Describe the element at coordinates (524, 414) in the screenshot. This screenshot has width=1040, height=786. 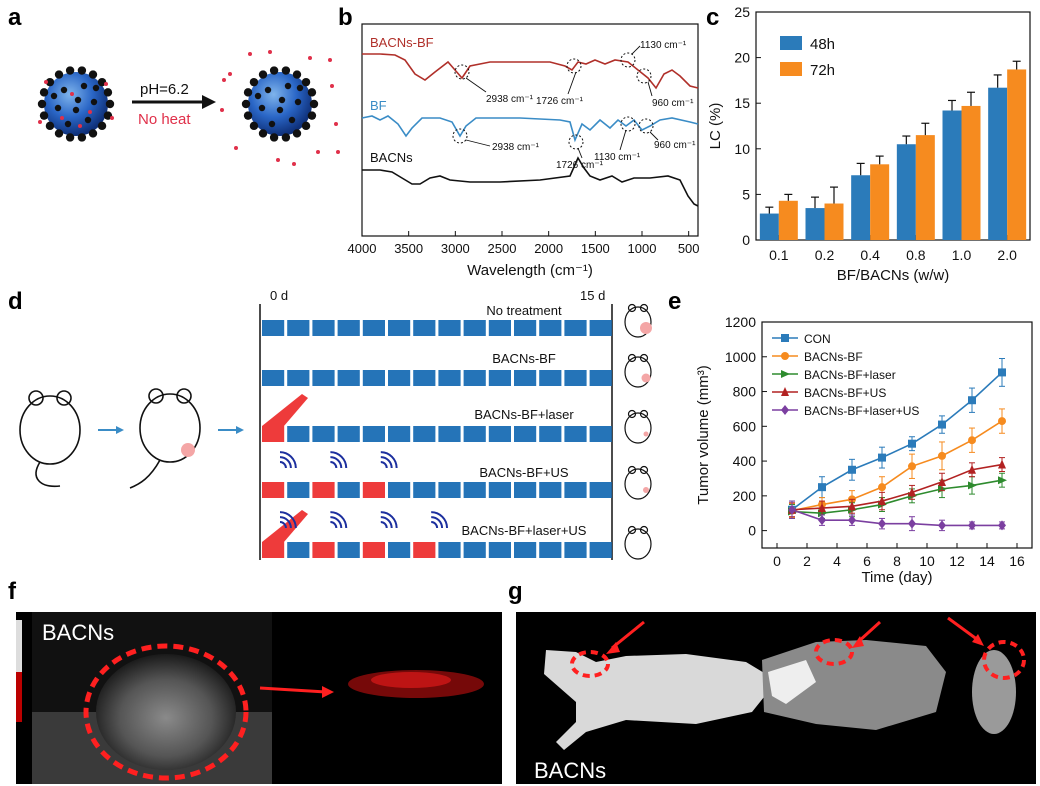
I see `group-label: BACNs-BF+laser` at that location.